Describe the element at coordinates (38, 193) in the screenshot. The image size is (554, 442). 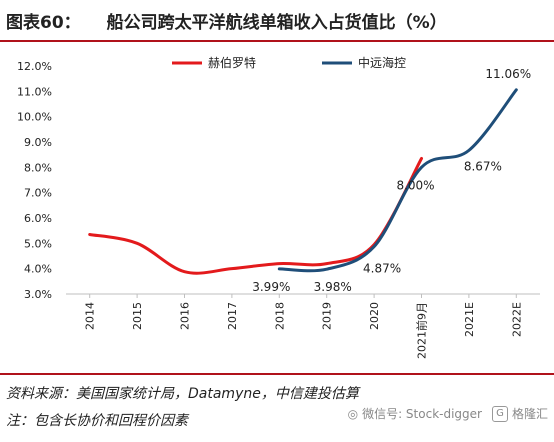
I see `y-tick-label: 7.0%` at that location.